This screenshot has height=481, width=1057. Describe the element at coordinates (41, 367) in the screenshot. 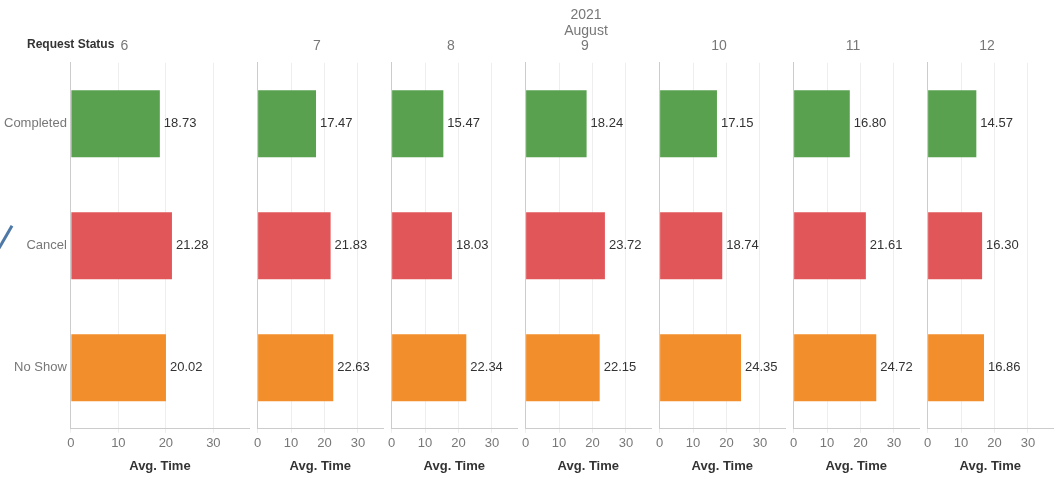

I see `y-tick-label: No Show` at that location.